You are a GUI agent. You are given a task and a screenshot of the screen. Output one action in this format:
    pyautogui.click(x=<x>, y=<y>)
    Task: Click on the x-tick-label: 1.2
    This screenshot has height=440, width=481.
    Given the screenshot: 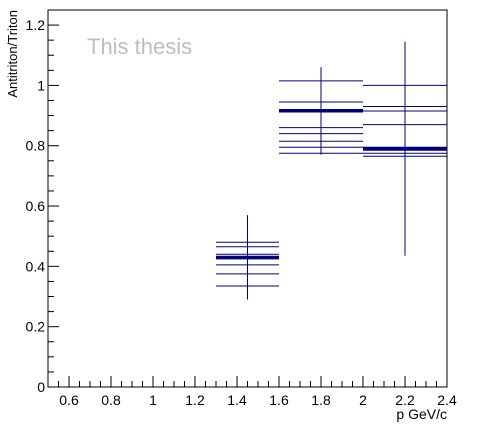 What is the action you would take?
    pyautogui.click(x=195, y=400)
    